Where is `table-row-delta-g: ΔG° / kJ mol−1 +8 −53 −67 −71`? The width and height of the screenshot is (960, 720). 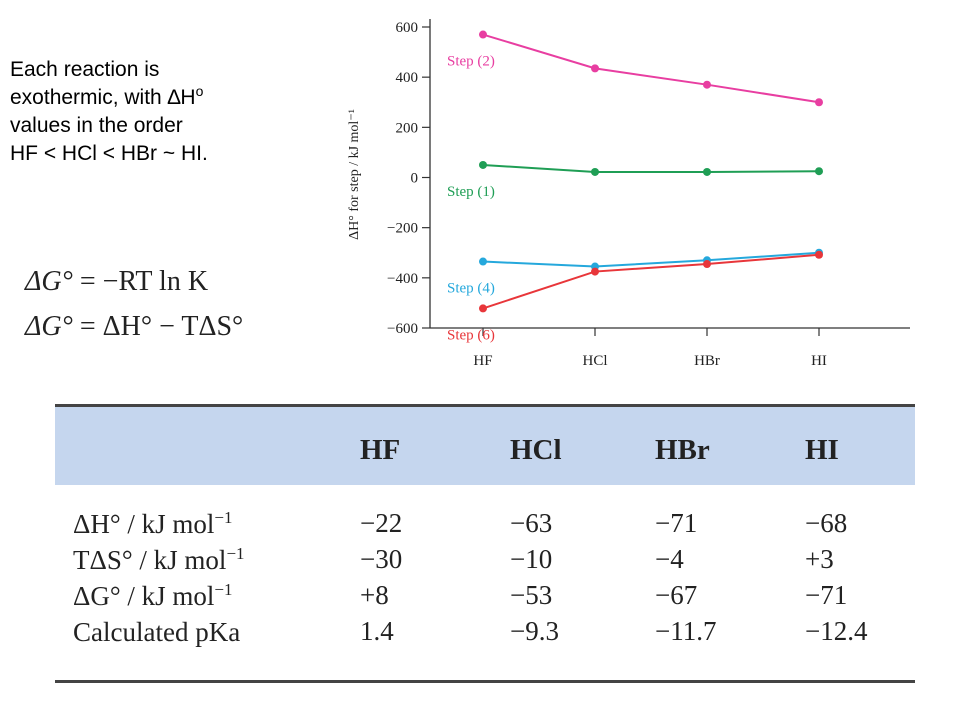
table-row-delta-g: ΔG° / kJ mol−1 +8 −53 −67 −71 is located at coordinates (485, 596).